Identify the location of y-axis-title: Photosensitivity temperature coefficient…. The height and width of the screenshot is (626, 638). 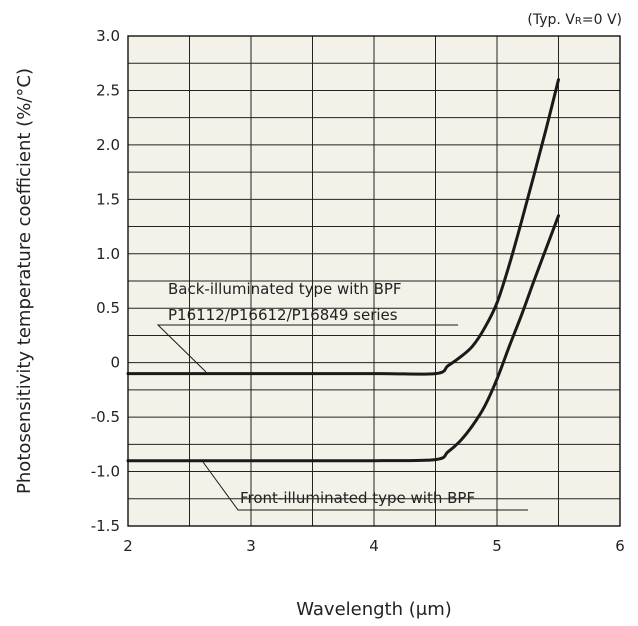
(24, 281).